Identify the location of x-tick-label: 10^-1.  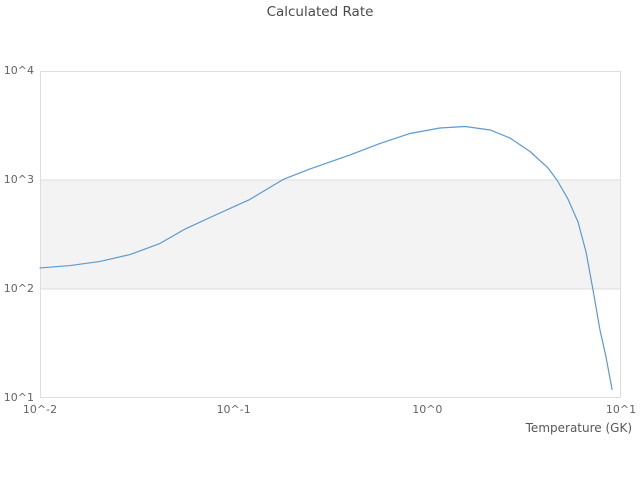
(233, 409).